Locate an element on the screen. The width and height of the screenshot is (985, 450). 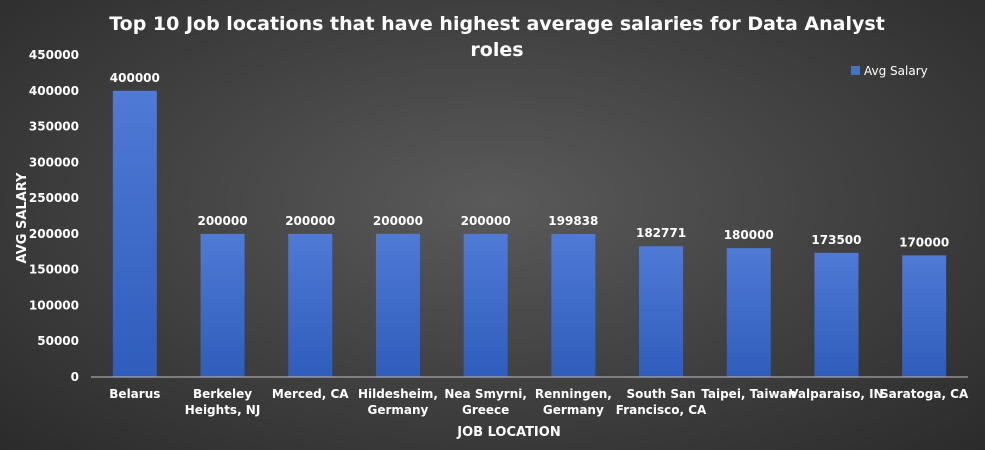
legend-label: Avg Salary is located at coordinates (896, 71).